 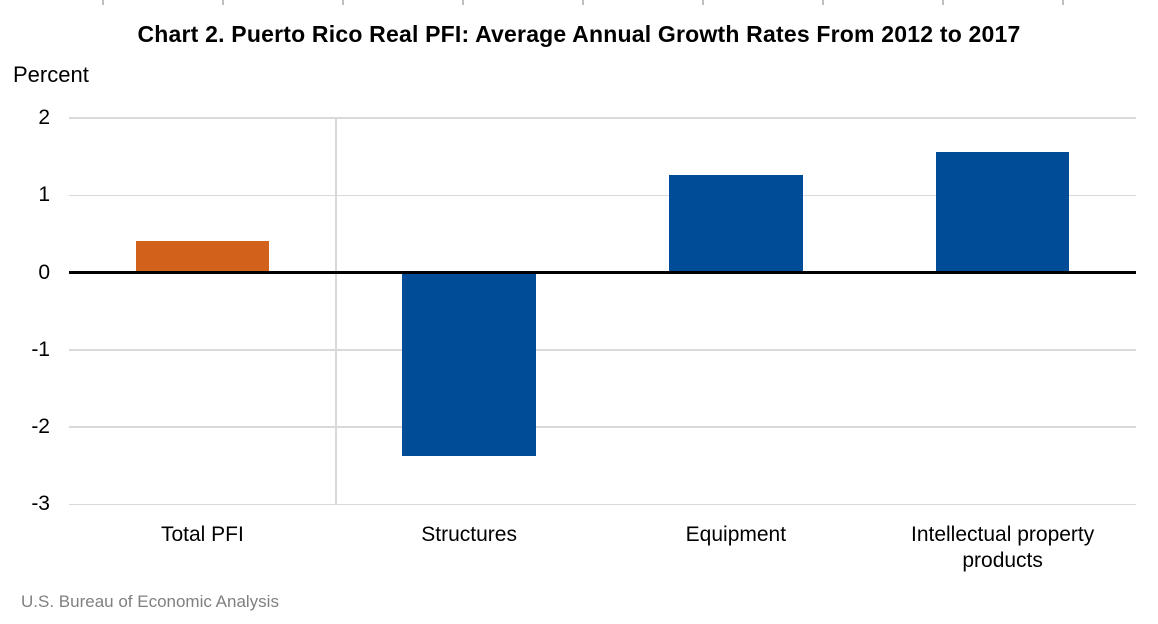 What do you see at coordinates (469, 535) in the screenshot?
I see `x-category-label-structures: Structures` at bounding box center [469, 535].